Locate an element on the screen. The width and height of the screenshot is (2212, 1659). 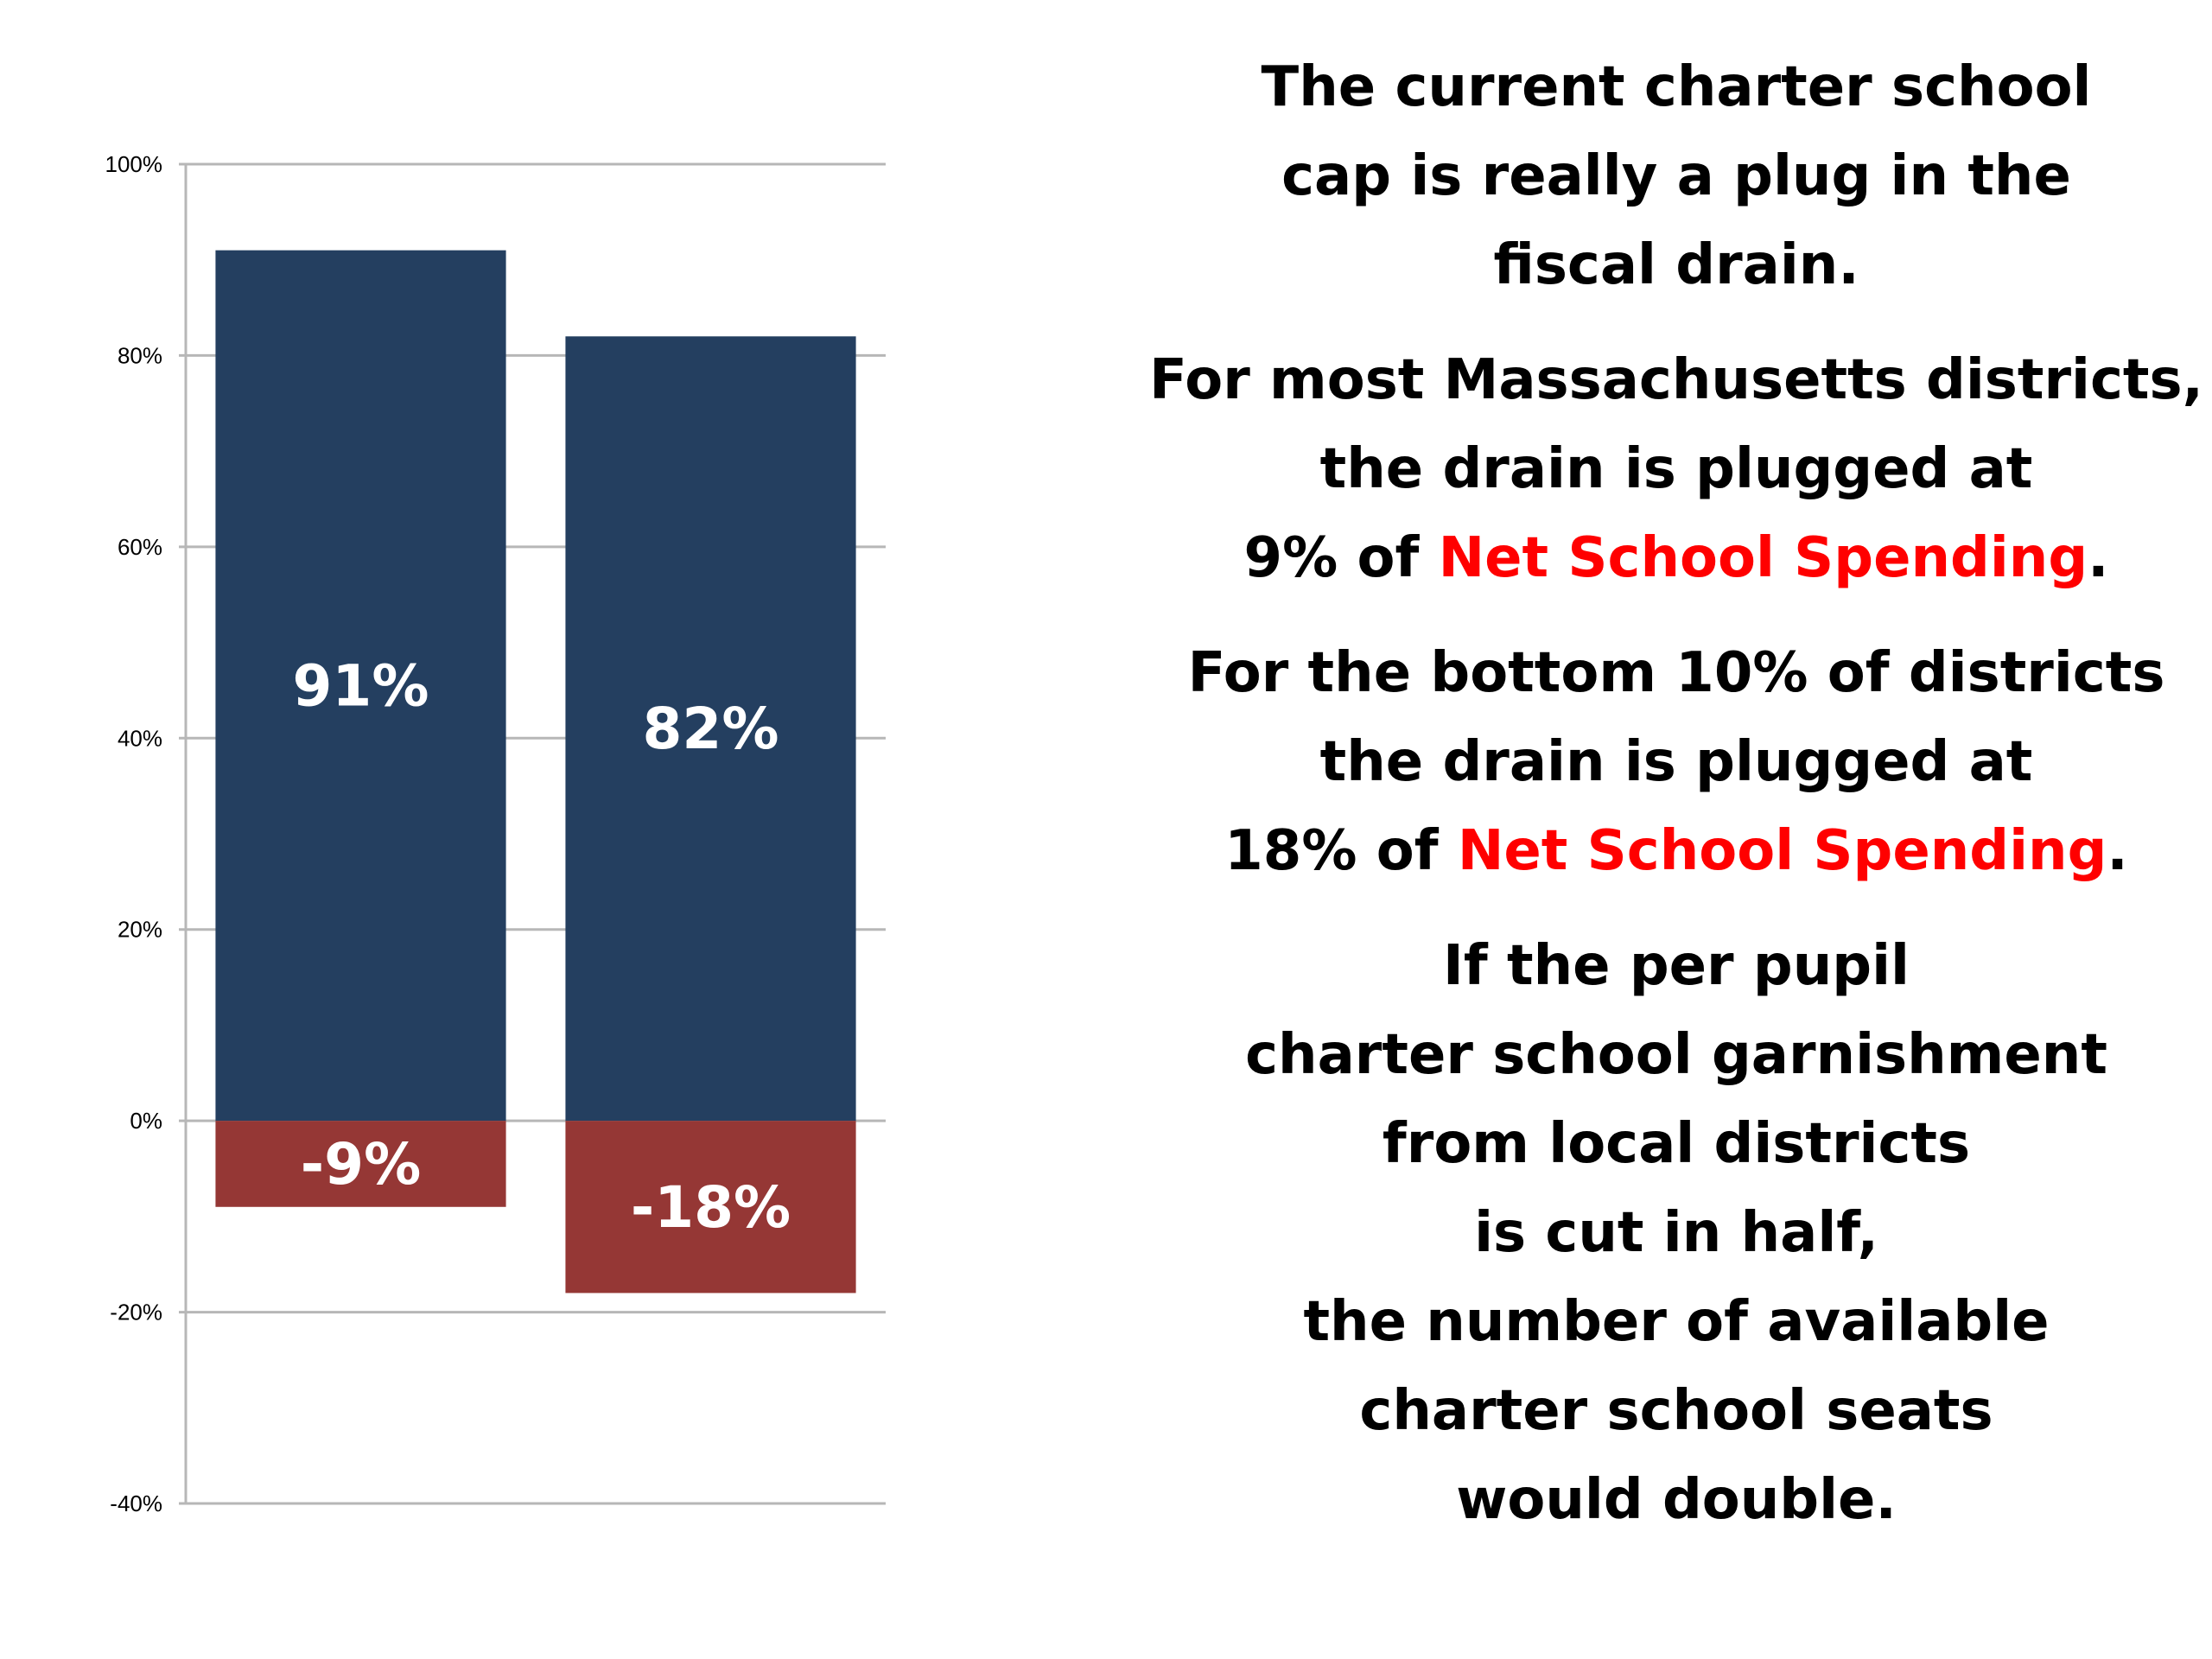
paragraph-line: 9% of Net School Spending. is located at coordinates (1676, 558).